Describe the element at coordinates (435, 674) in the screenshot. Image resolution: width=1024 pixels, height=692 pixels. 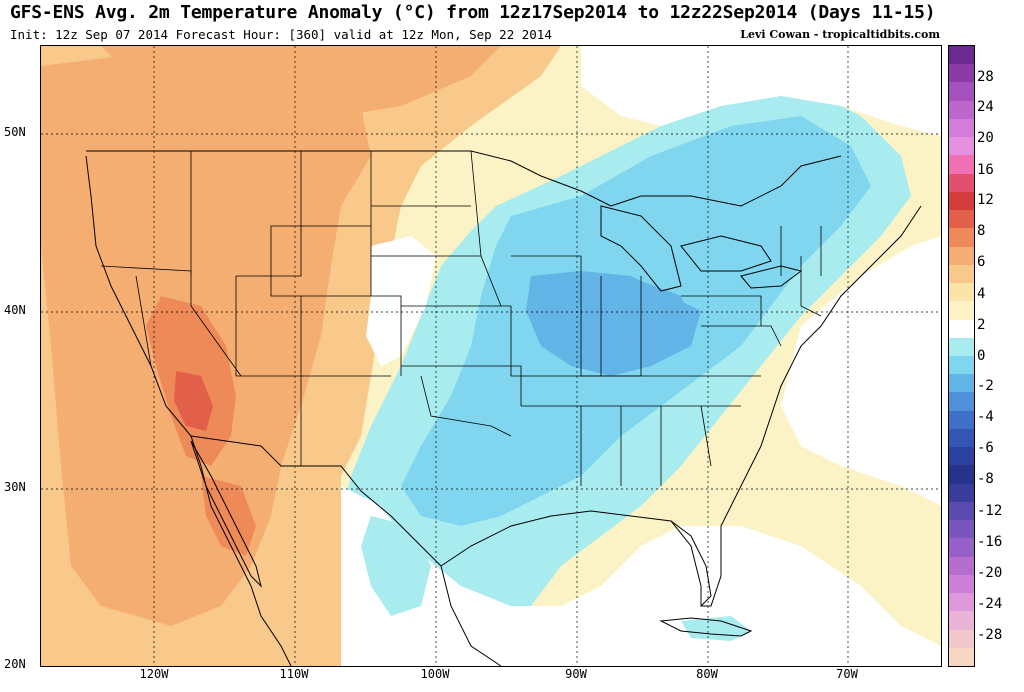
I see `lon-label-100w: 100W` at that location.